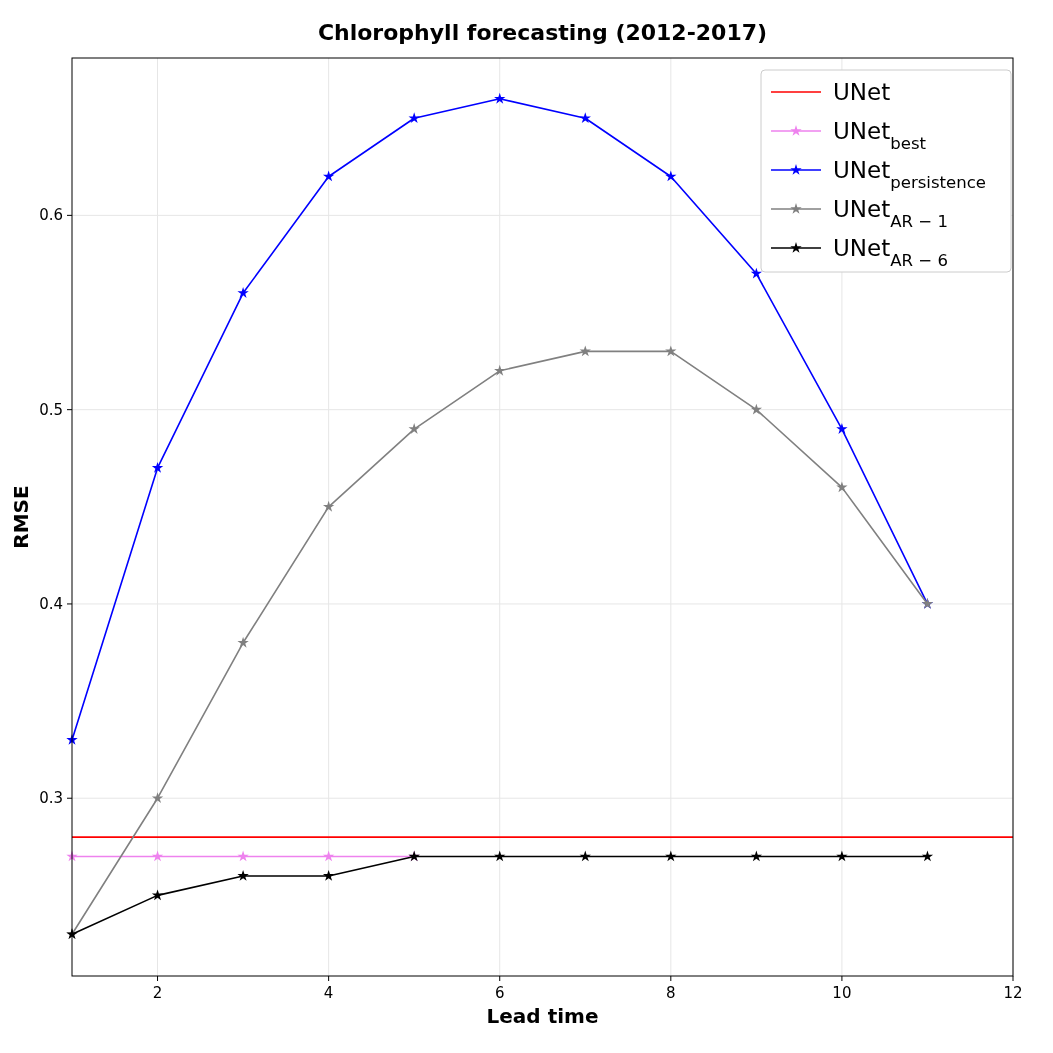 The height and width of the screenshot is (1053, 1053). I want to click on y-tick-label: 0.5, so click(51, 409).